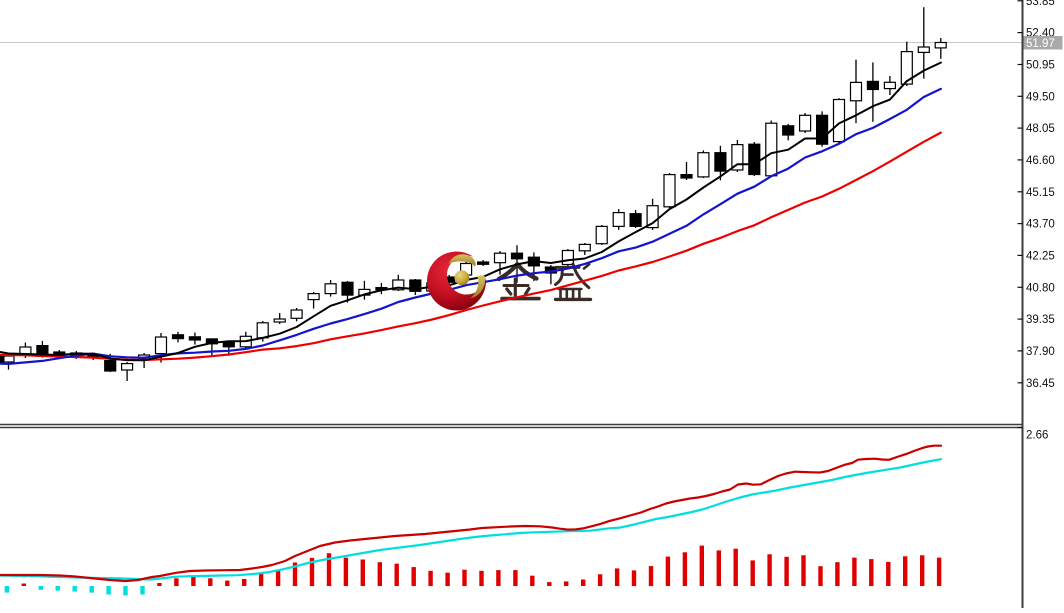 This screenshot has width=1064, height=613. Describe the element at coordinates (1040, 256) in the screenshot. I see `svg-text: 42.25` at that location.